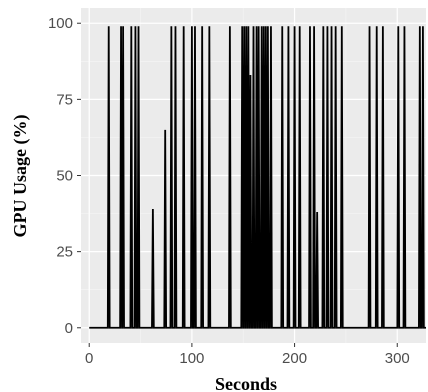  I want to click on y-tick-label: 100, so click(60, 23).